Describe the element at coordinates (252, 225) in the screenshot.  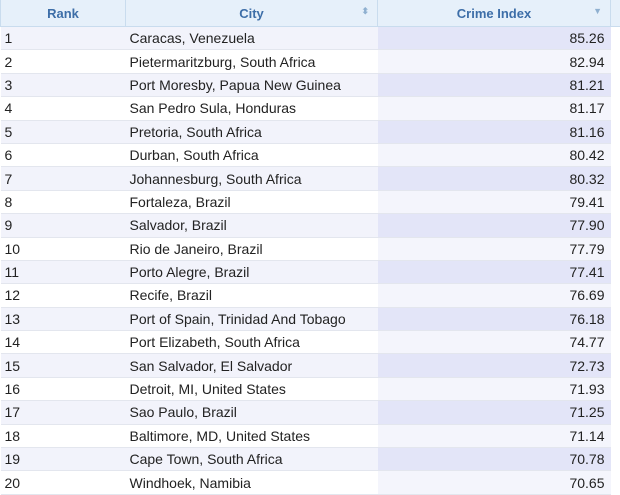
I see `cell-city: Salvador, Brazil` at that location.